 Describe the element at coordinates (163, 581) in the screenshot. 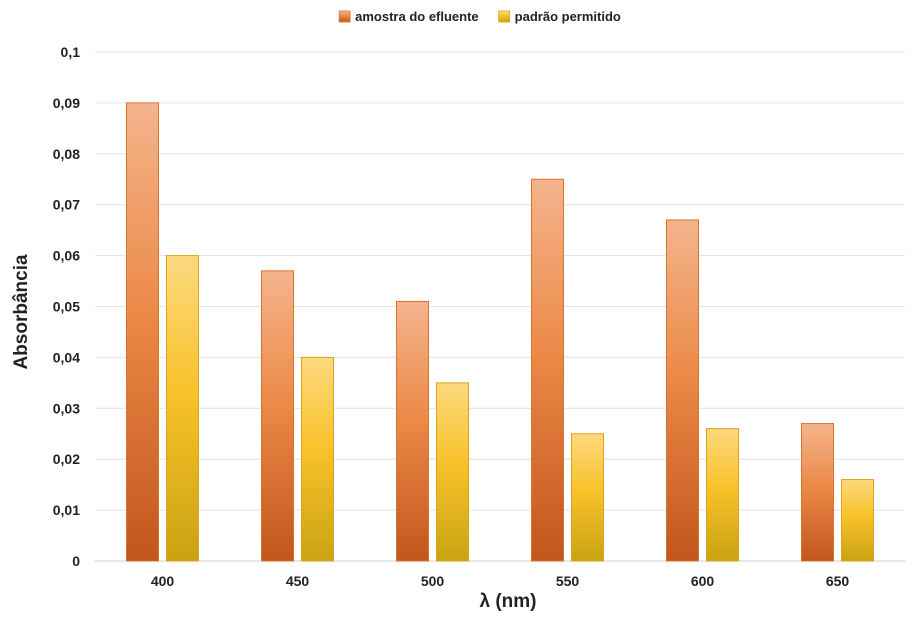

I see `x-tick-label: 400` at that location.